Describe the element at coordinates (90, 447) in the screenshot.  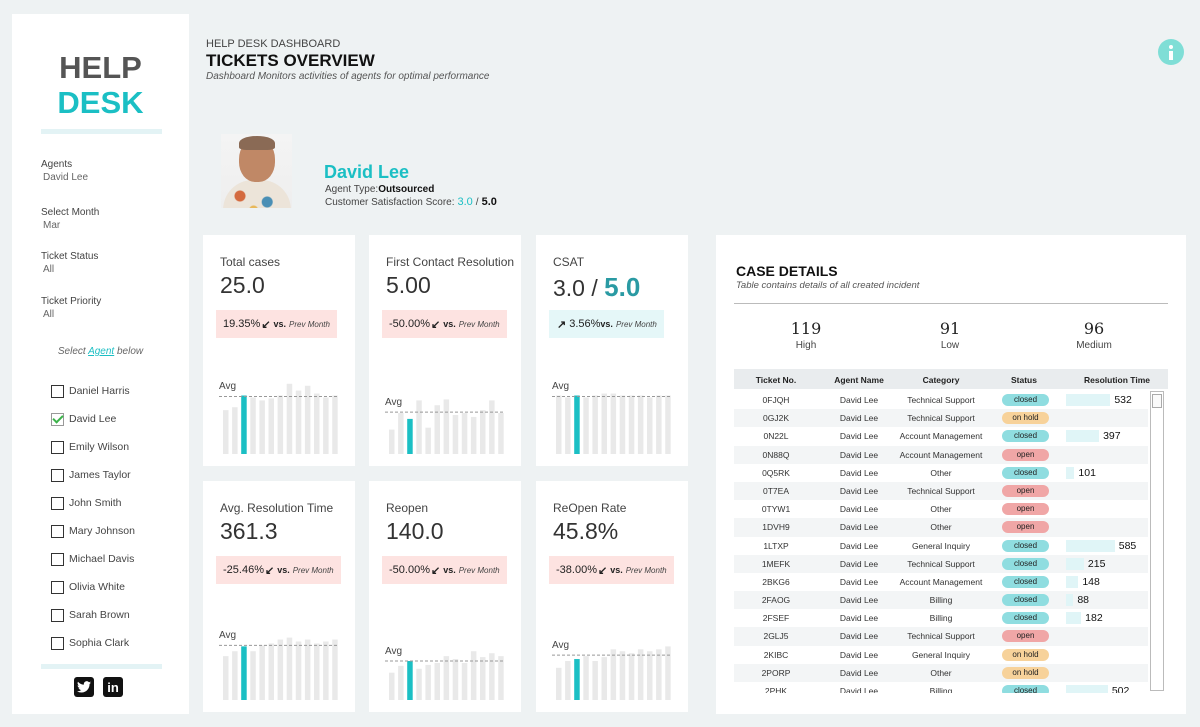
I see `agent-option: Emily Wilson` at that location.